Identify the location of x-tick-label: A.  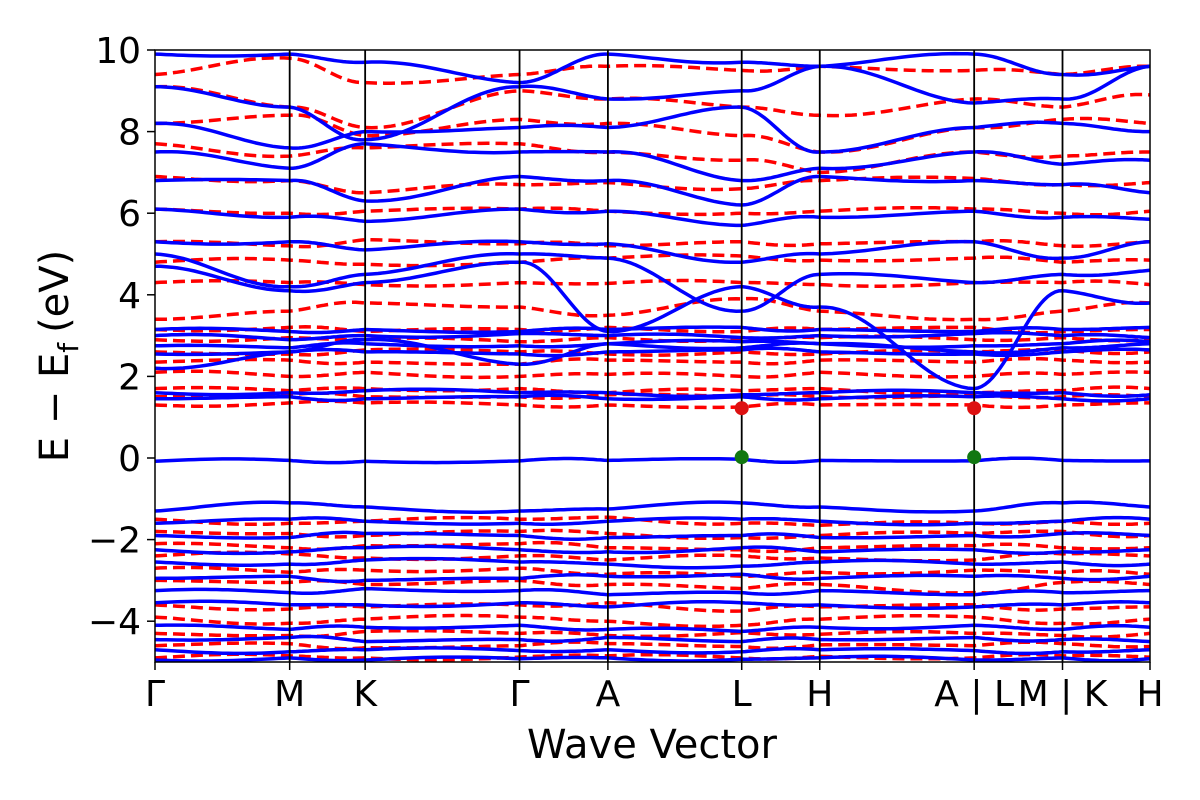
(608, 694).